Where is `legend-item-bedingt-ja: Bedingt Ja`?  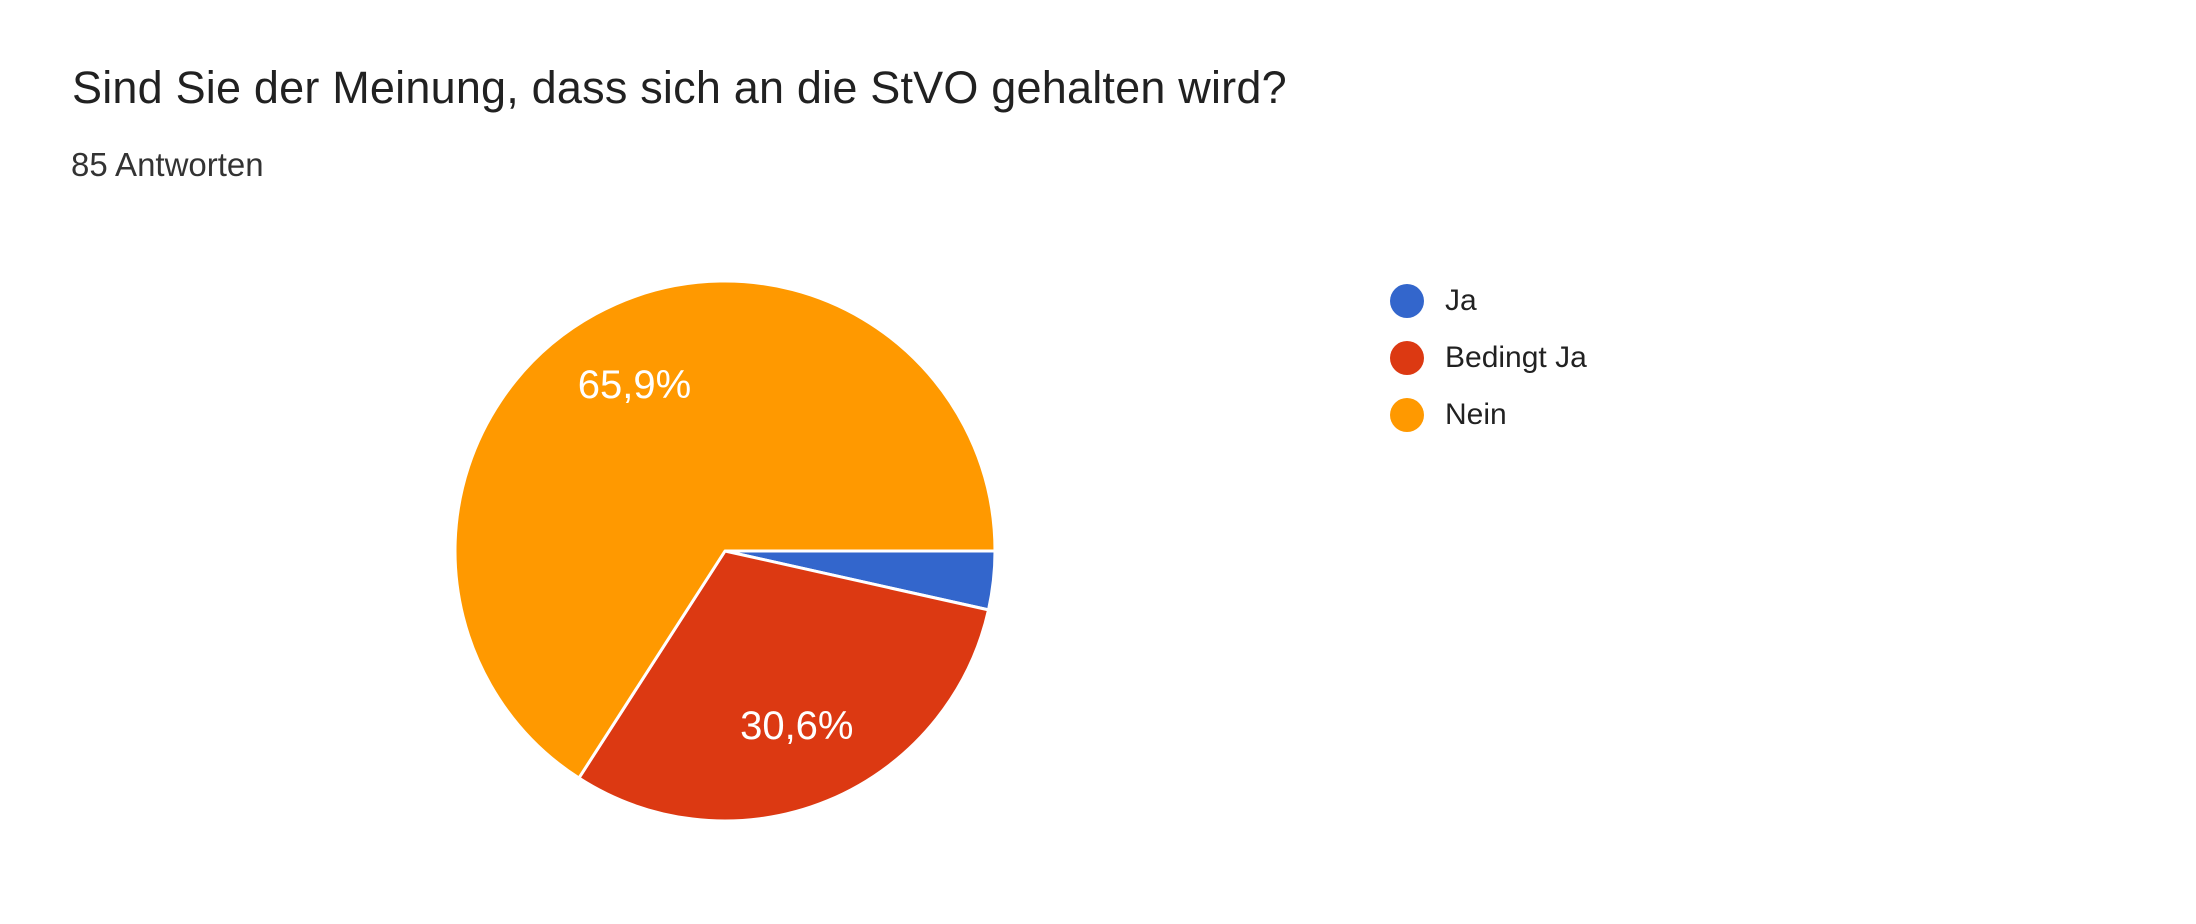 legend-item-bedingt-ja: Bedingt Ja is located at coordinates (1488, 358).